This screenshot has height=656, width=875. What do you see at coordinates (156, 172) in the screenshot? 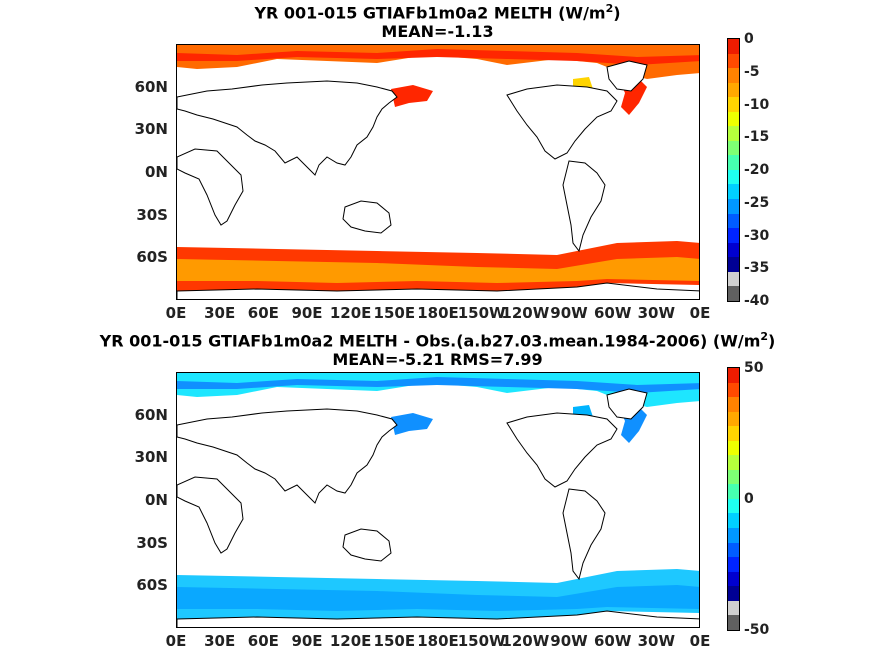
I see `lat-tick-label: 0N` at bounding box center [156, 172].